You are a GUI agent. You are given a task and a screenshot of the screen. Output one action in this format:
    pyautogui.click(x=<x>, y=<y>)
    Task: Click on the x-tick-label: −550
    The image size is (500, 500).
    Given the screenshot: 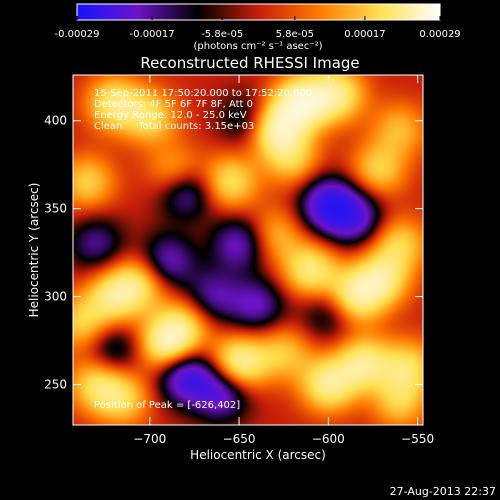 What is the action you would take?
    pyautogui.click(x=417, y=439)
    